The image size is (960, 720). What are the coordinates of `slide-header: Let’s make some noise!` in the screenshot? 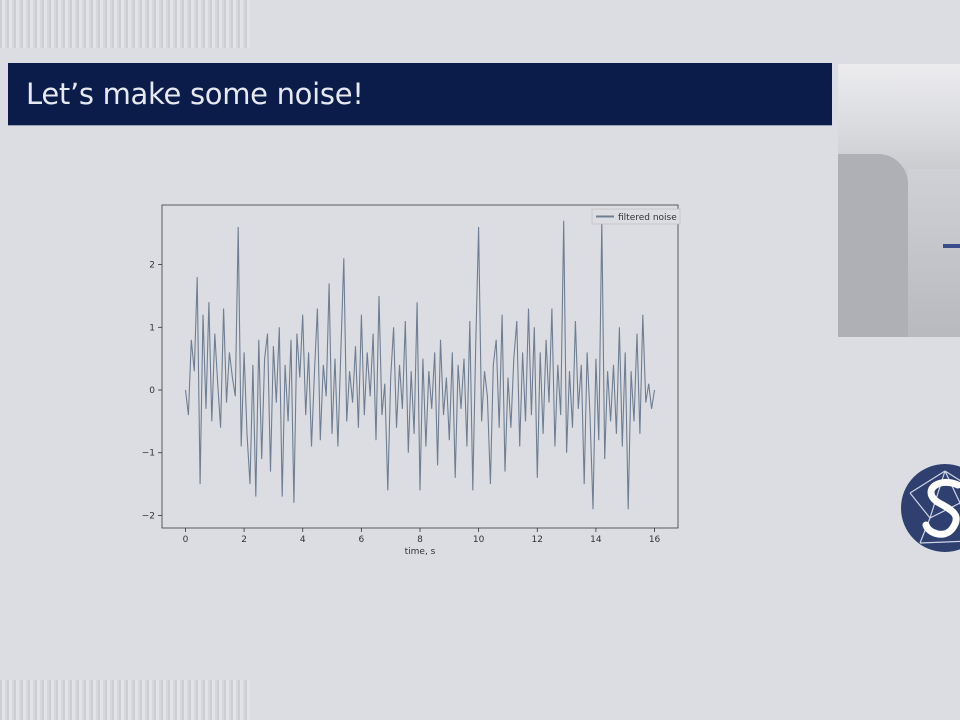 It's located at (420, 94).